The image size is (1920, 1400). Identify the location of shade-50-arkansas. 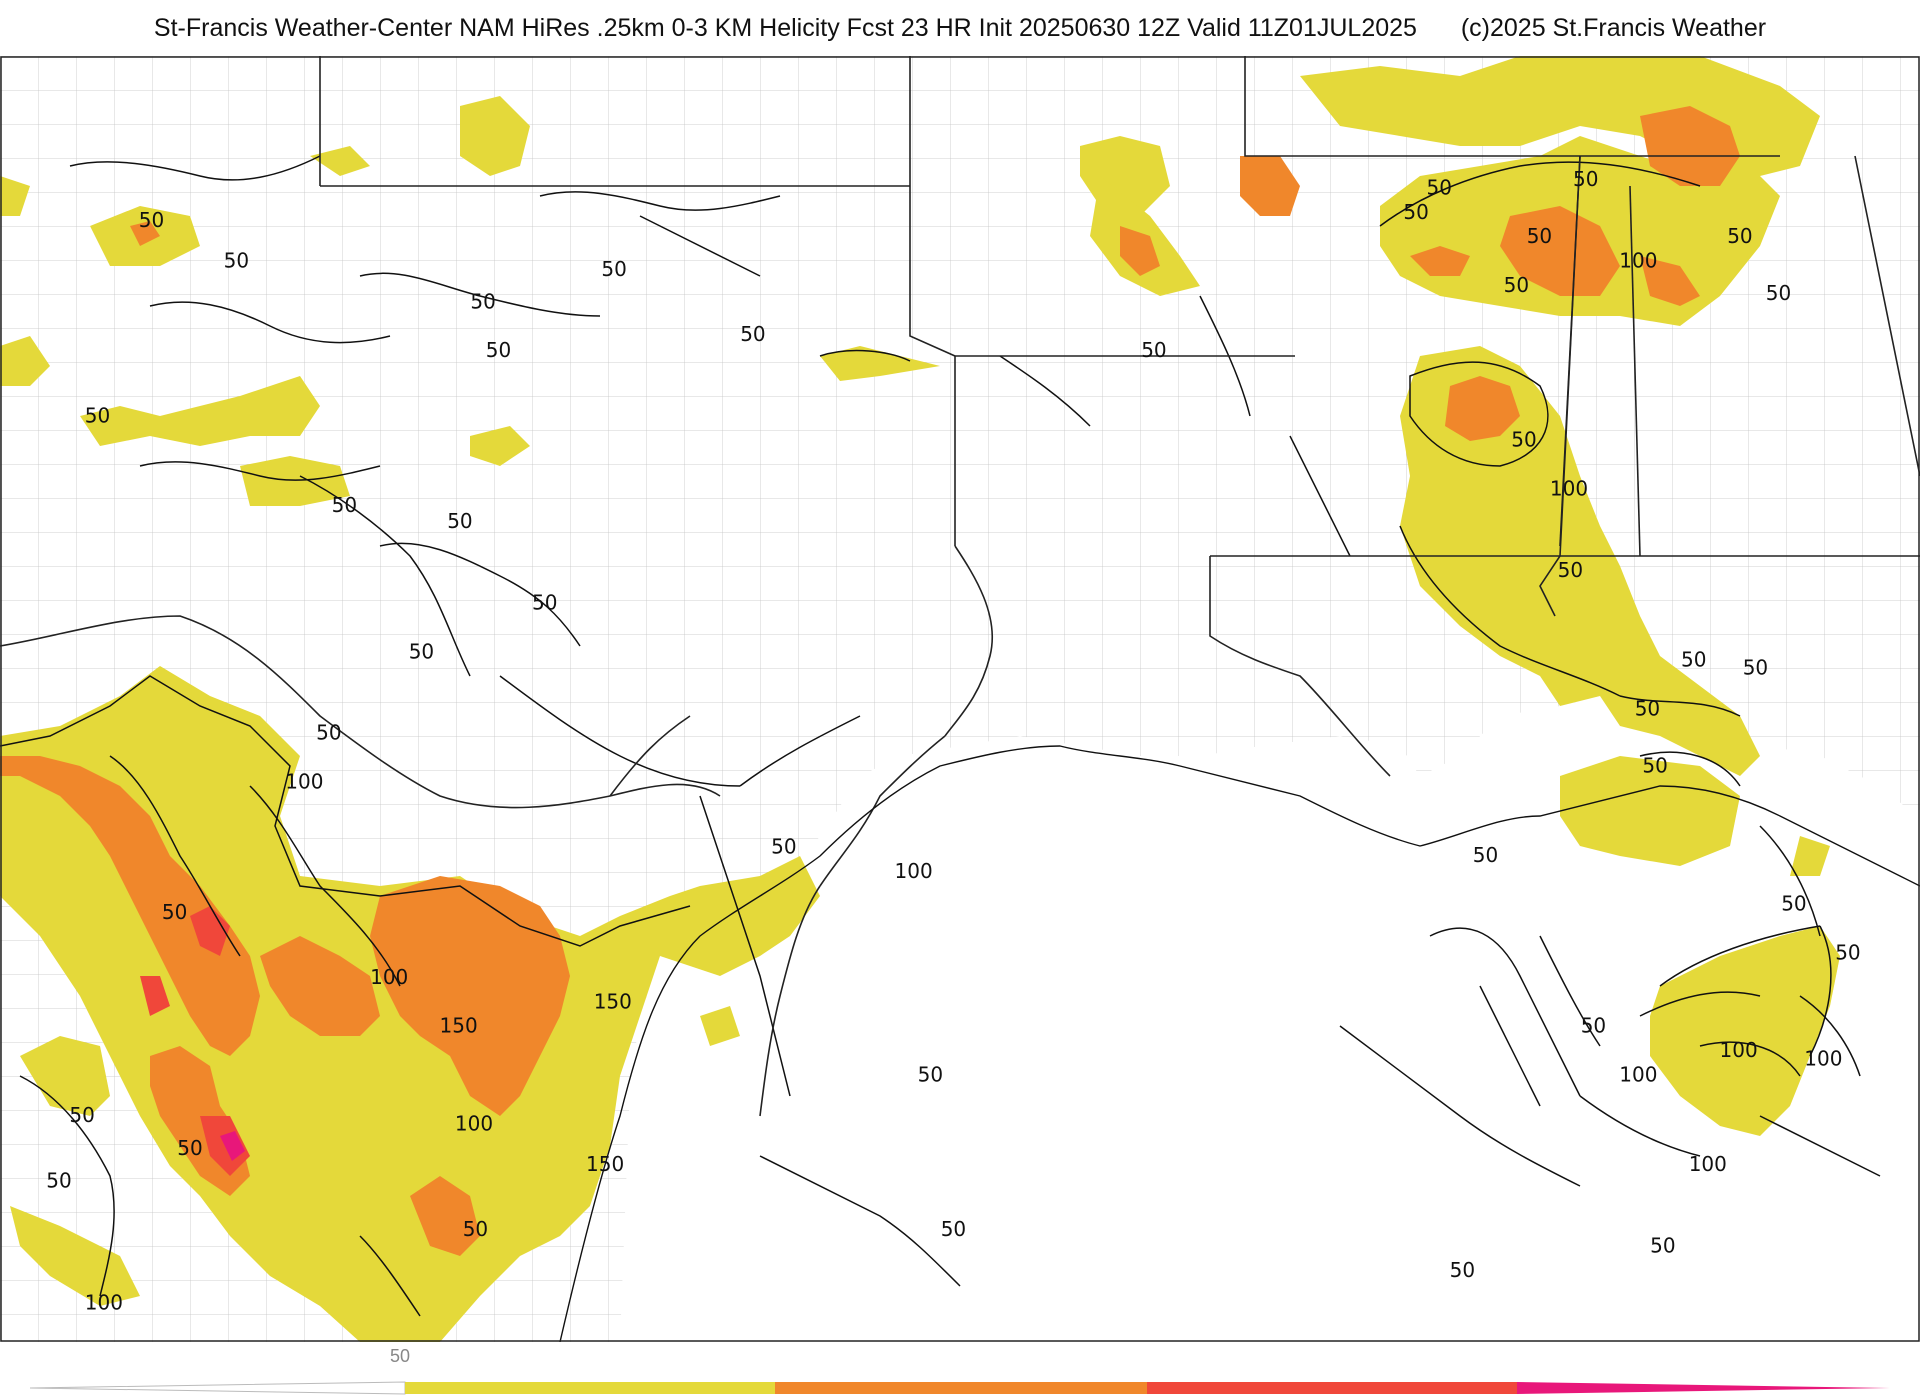
(1580, 561).